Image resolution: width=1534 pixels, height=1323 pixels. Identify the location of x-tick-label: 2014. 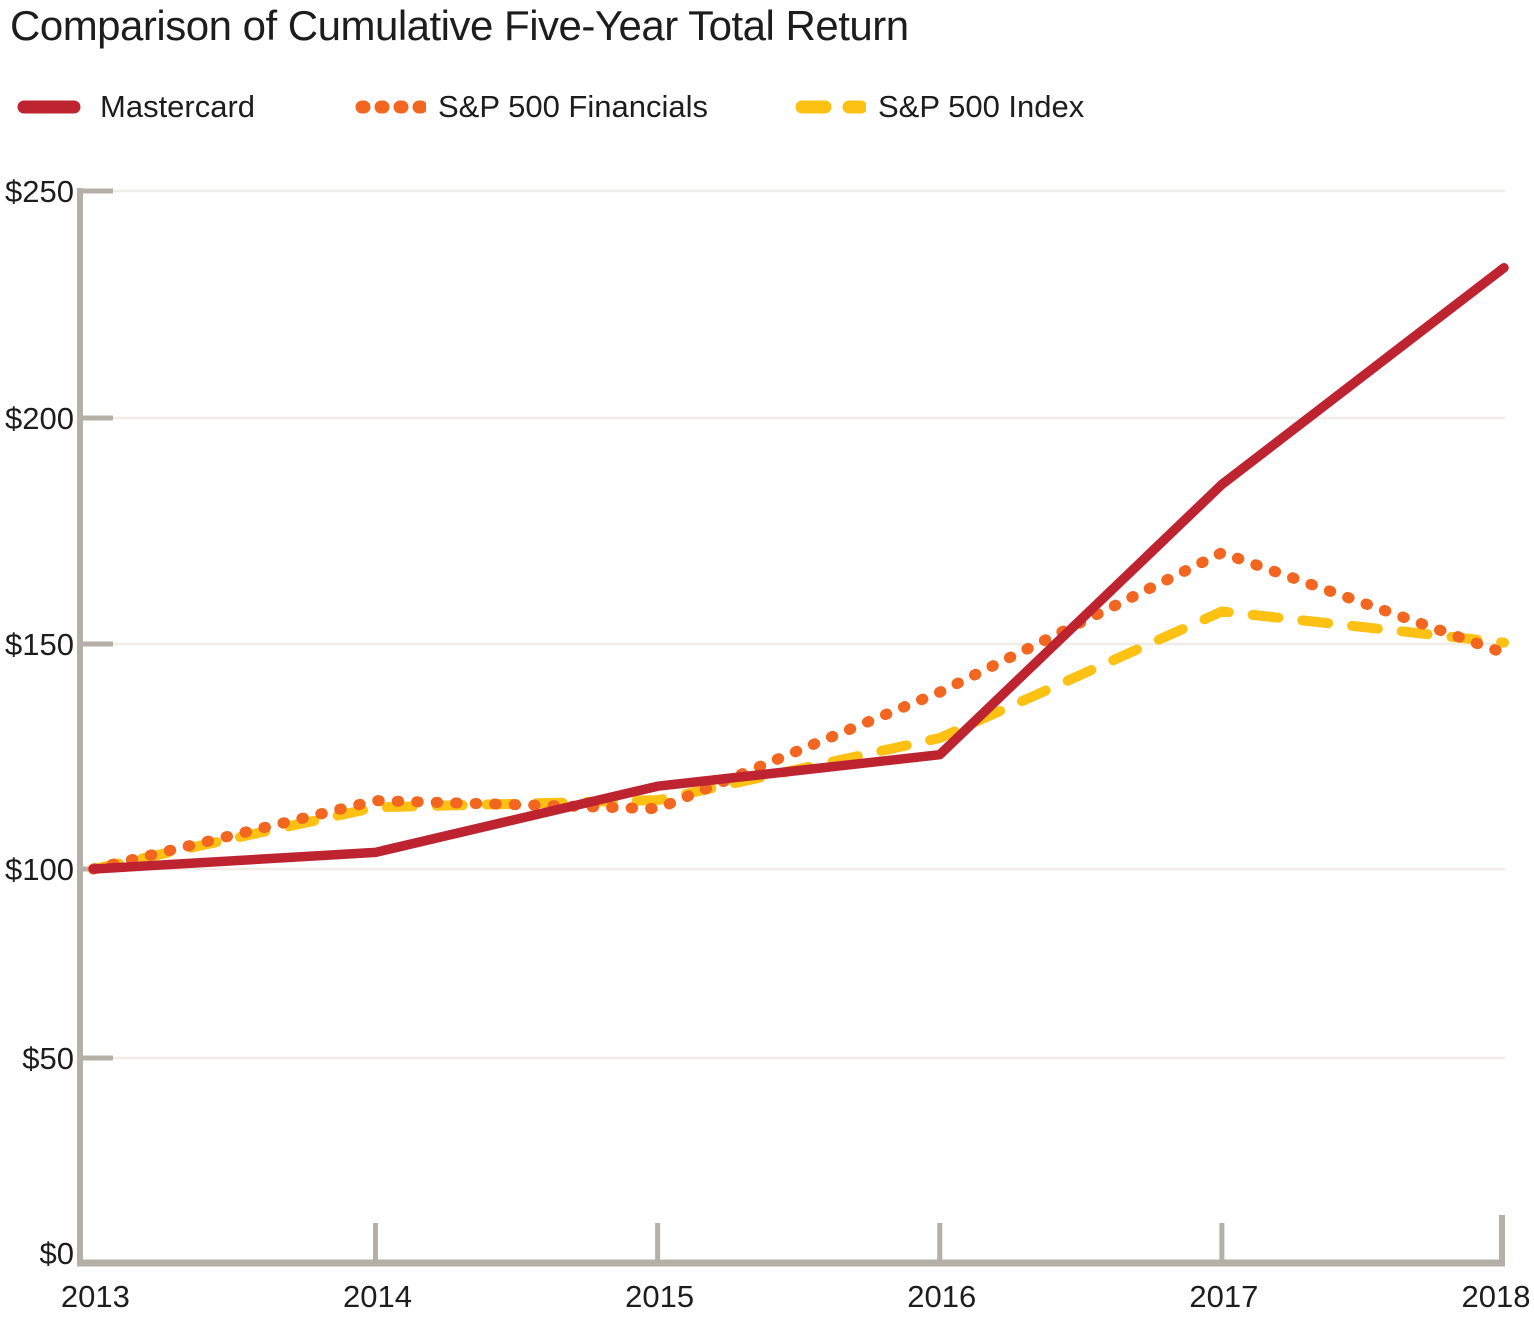
(377, 1296).